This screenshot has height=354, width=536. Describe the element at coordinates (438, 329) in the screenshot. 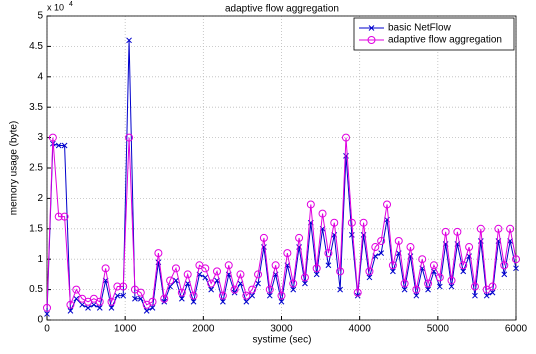

I see `x-tick-label: 5000` at that location.